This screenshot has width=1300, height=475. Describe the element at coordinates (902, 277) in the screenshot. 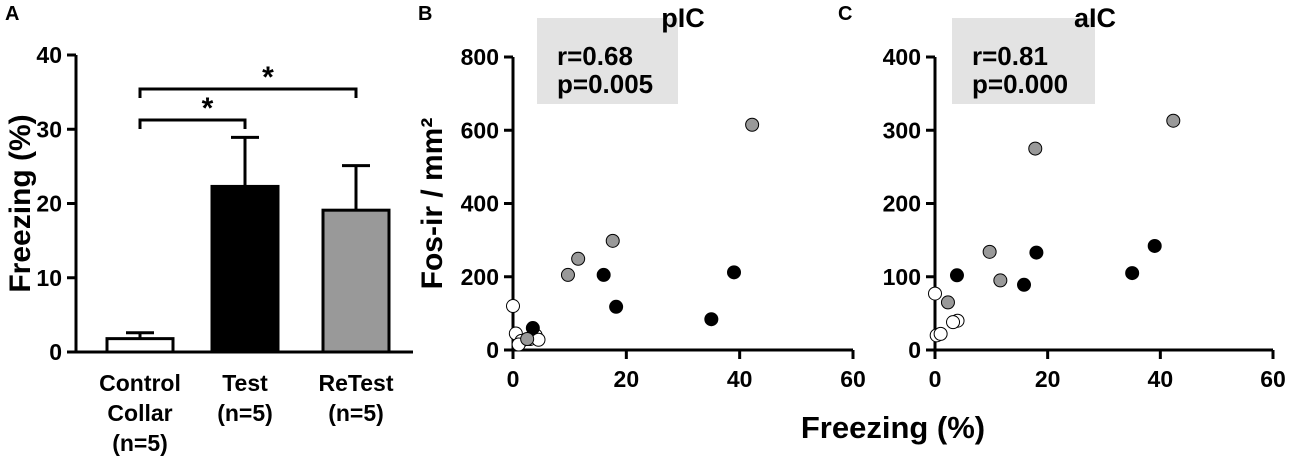

I see `y-tick-label: 100` at that location.